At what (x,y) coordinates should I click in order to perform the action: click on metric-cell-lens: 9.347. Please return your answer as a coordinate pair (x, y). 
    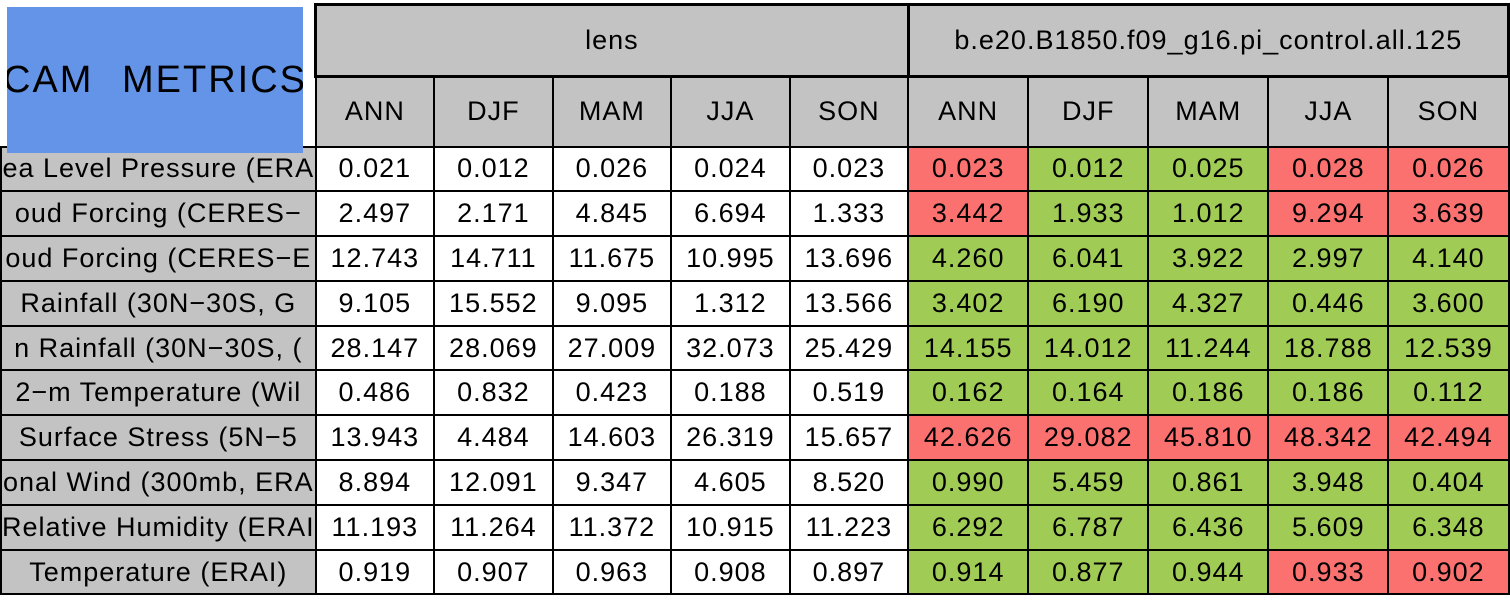
    Looking at the image, I should click on (612, 482).